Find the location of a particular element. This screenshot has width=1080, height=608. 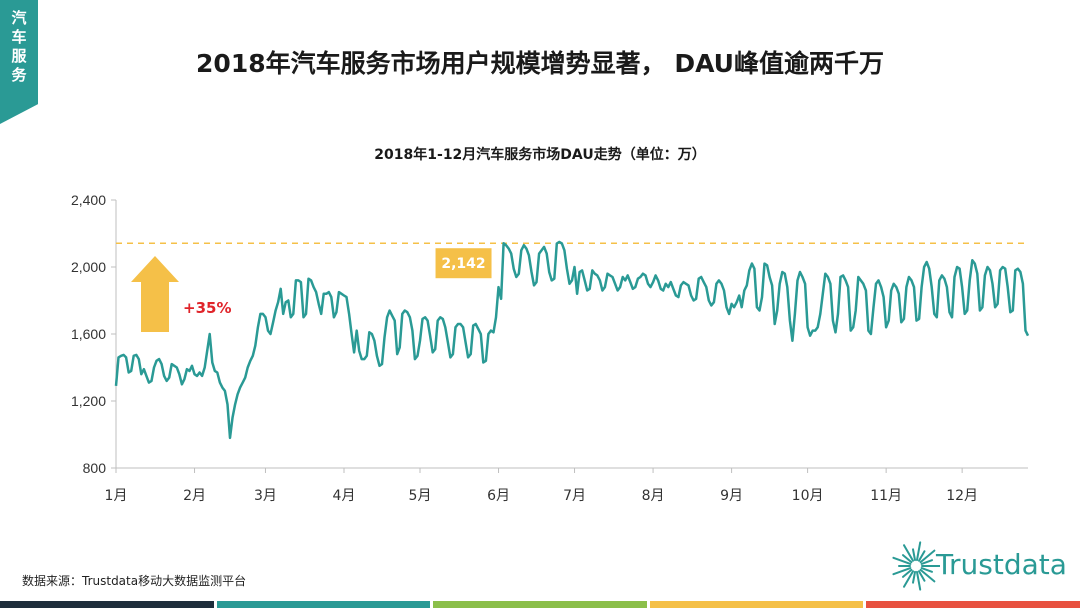

y-tick-label: 1,600 is located at coordinates (88, 334).